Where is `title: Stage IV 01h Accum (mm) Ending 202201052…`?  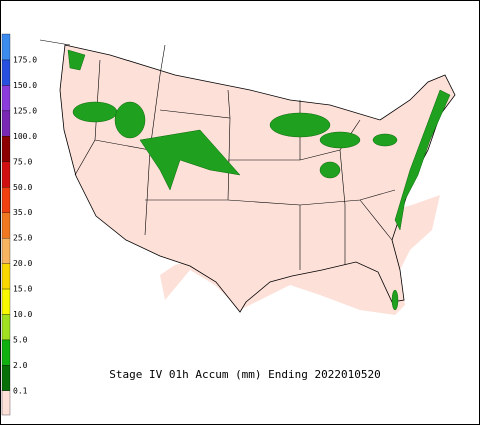 title: Stage IV 01h Accum (mm) Ending 202201052… is located at coordinates (245, 374).